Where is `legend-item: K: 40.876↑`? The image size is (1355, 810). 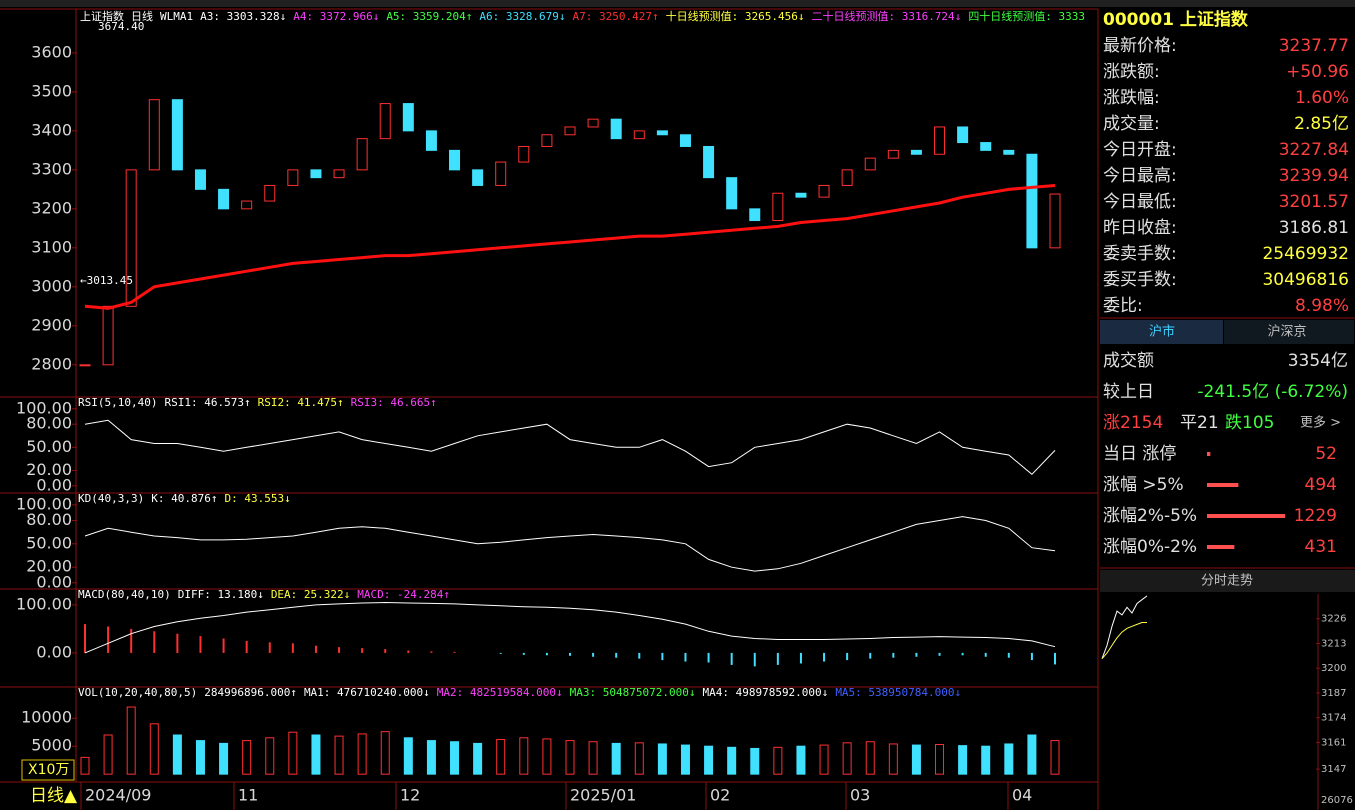
legend-item: K: 40.876↑ is located at coordinates (184, 498).